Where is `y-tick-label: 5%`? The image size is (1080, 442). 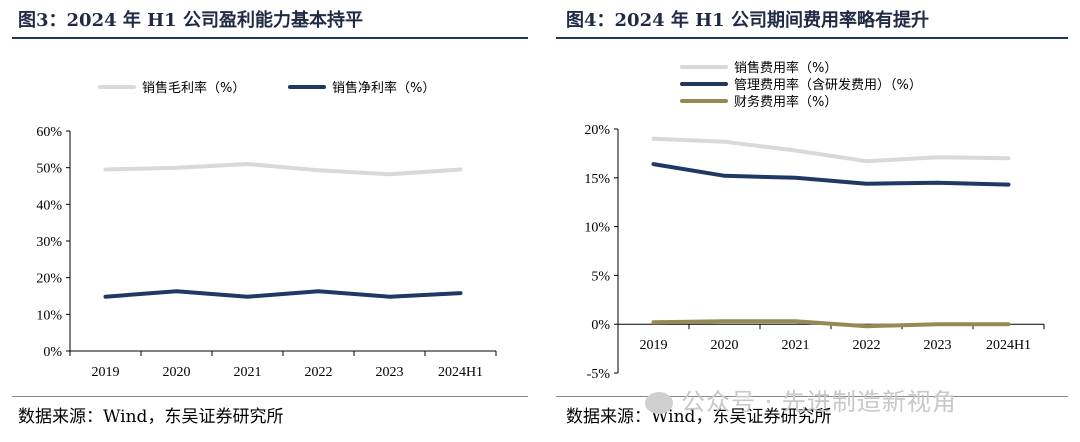 y-tick-label: 5% is located at coordinates (600, 276).